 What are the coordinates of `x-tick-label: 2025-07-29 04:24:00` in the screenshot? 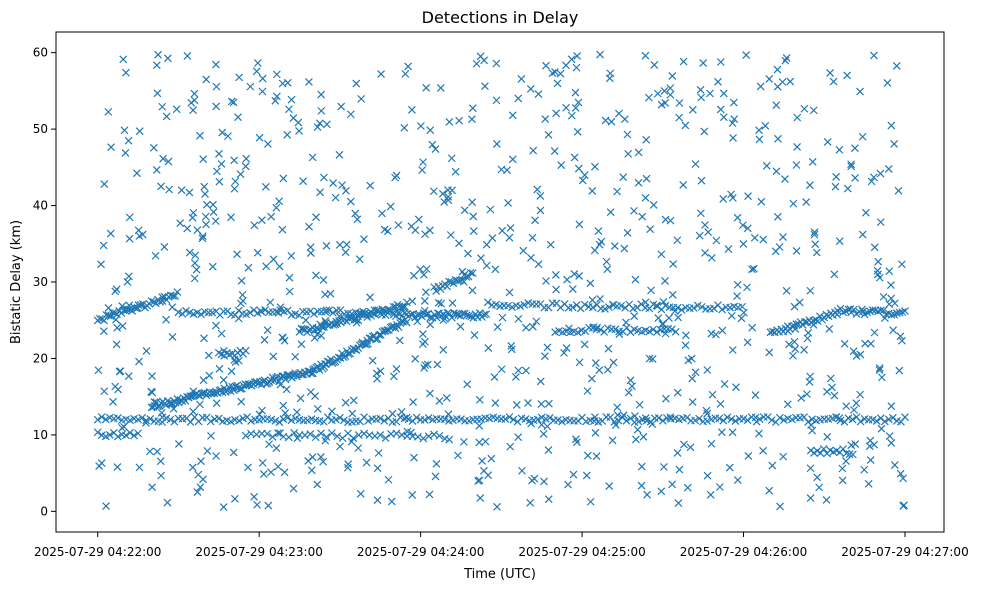 It's located at (420, 552).